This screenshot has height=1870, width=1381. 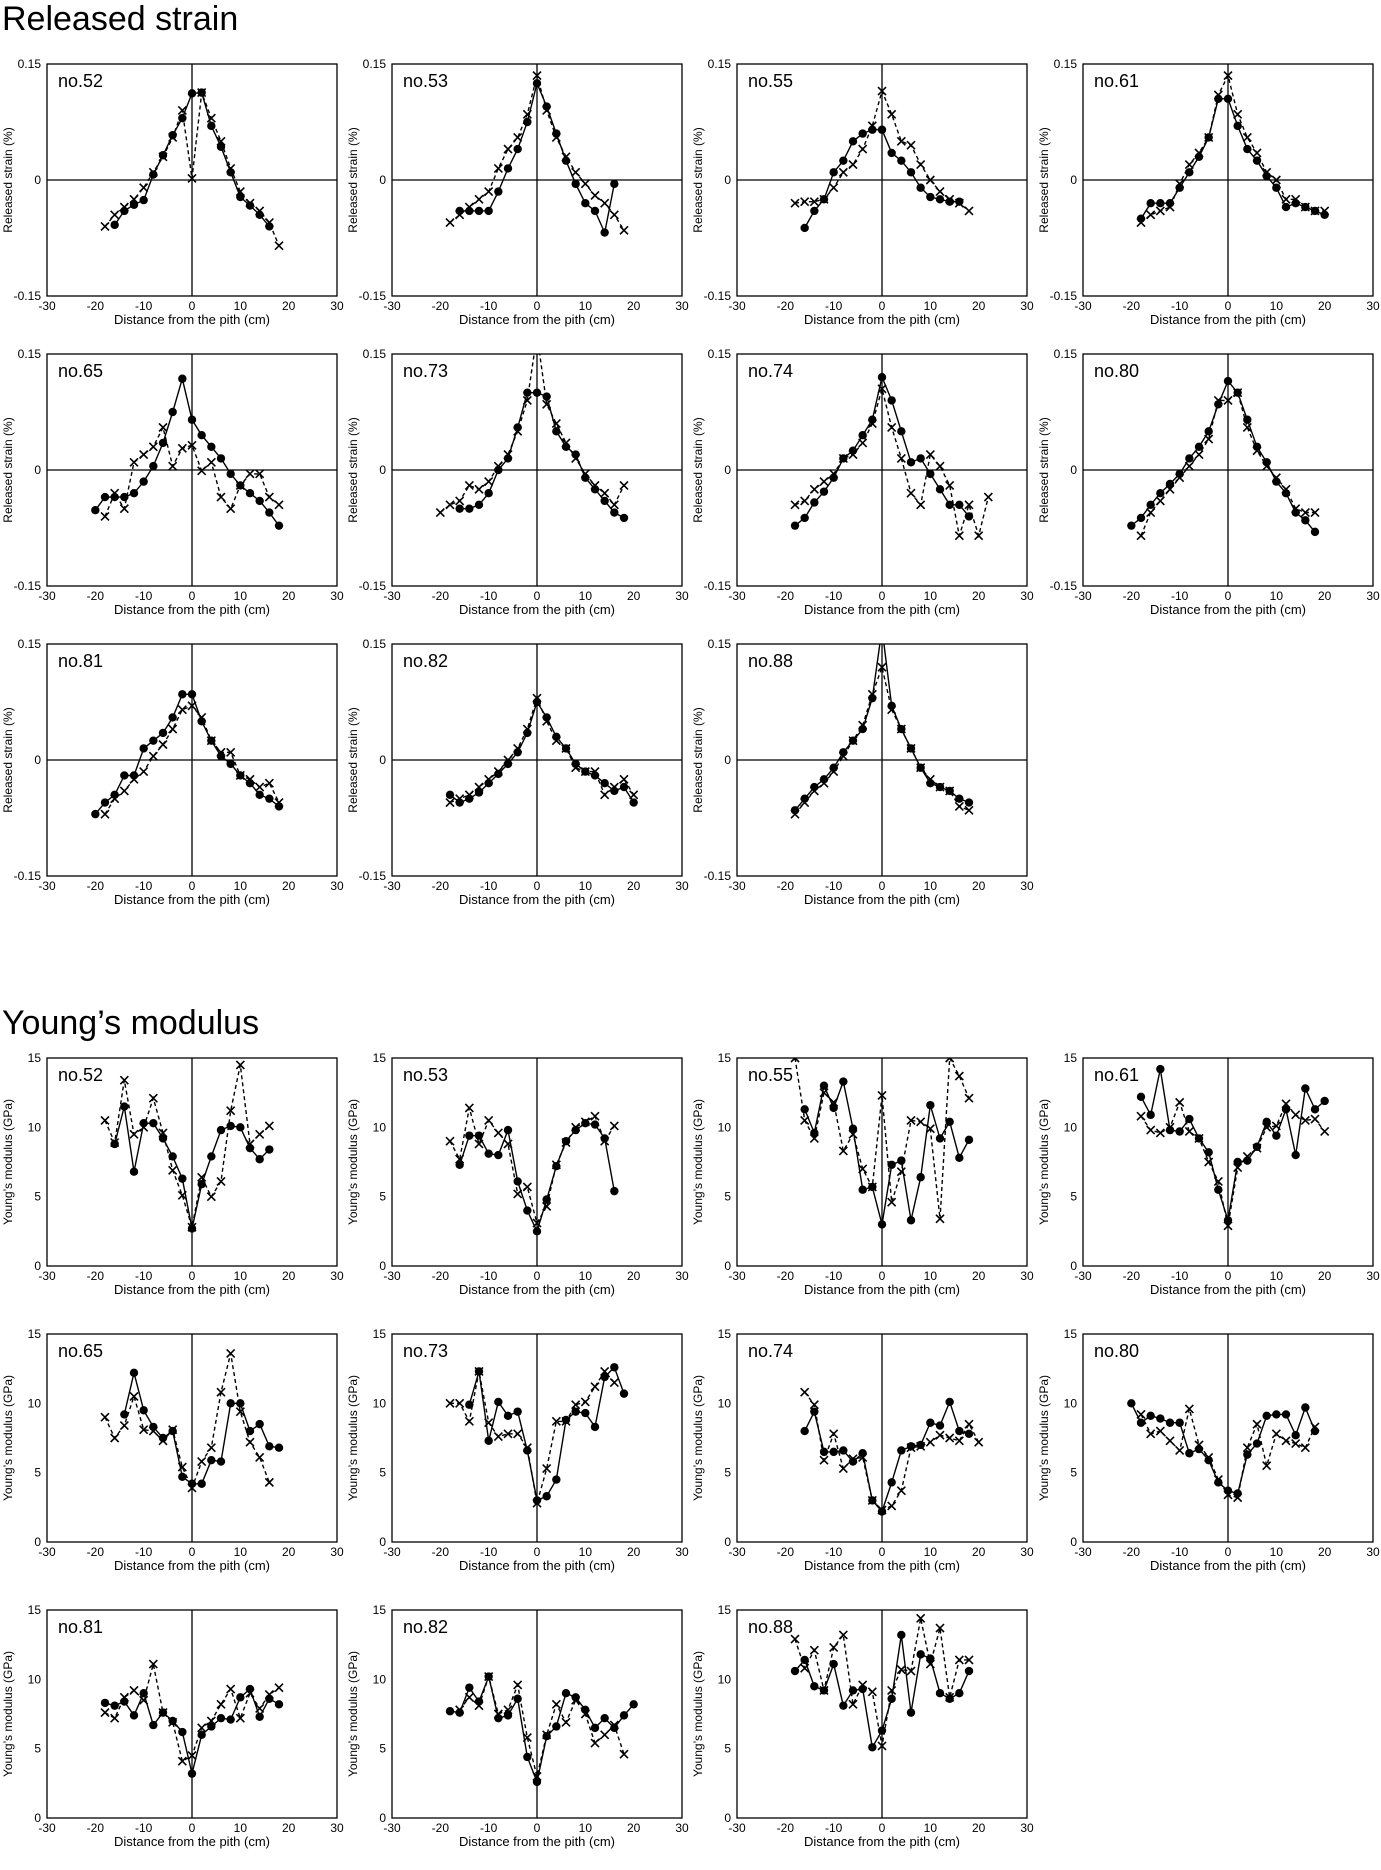 I want to click on y-axis-label: Released strain (%), so click(x=698, y=469).